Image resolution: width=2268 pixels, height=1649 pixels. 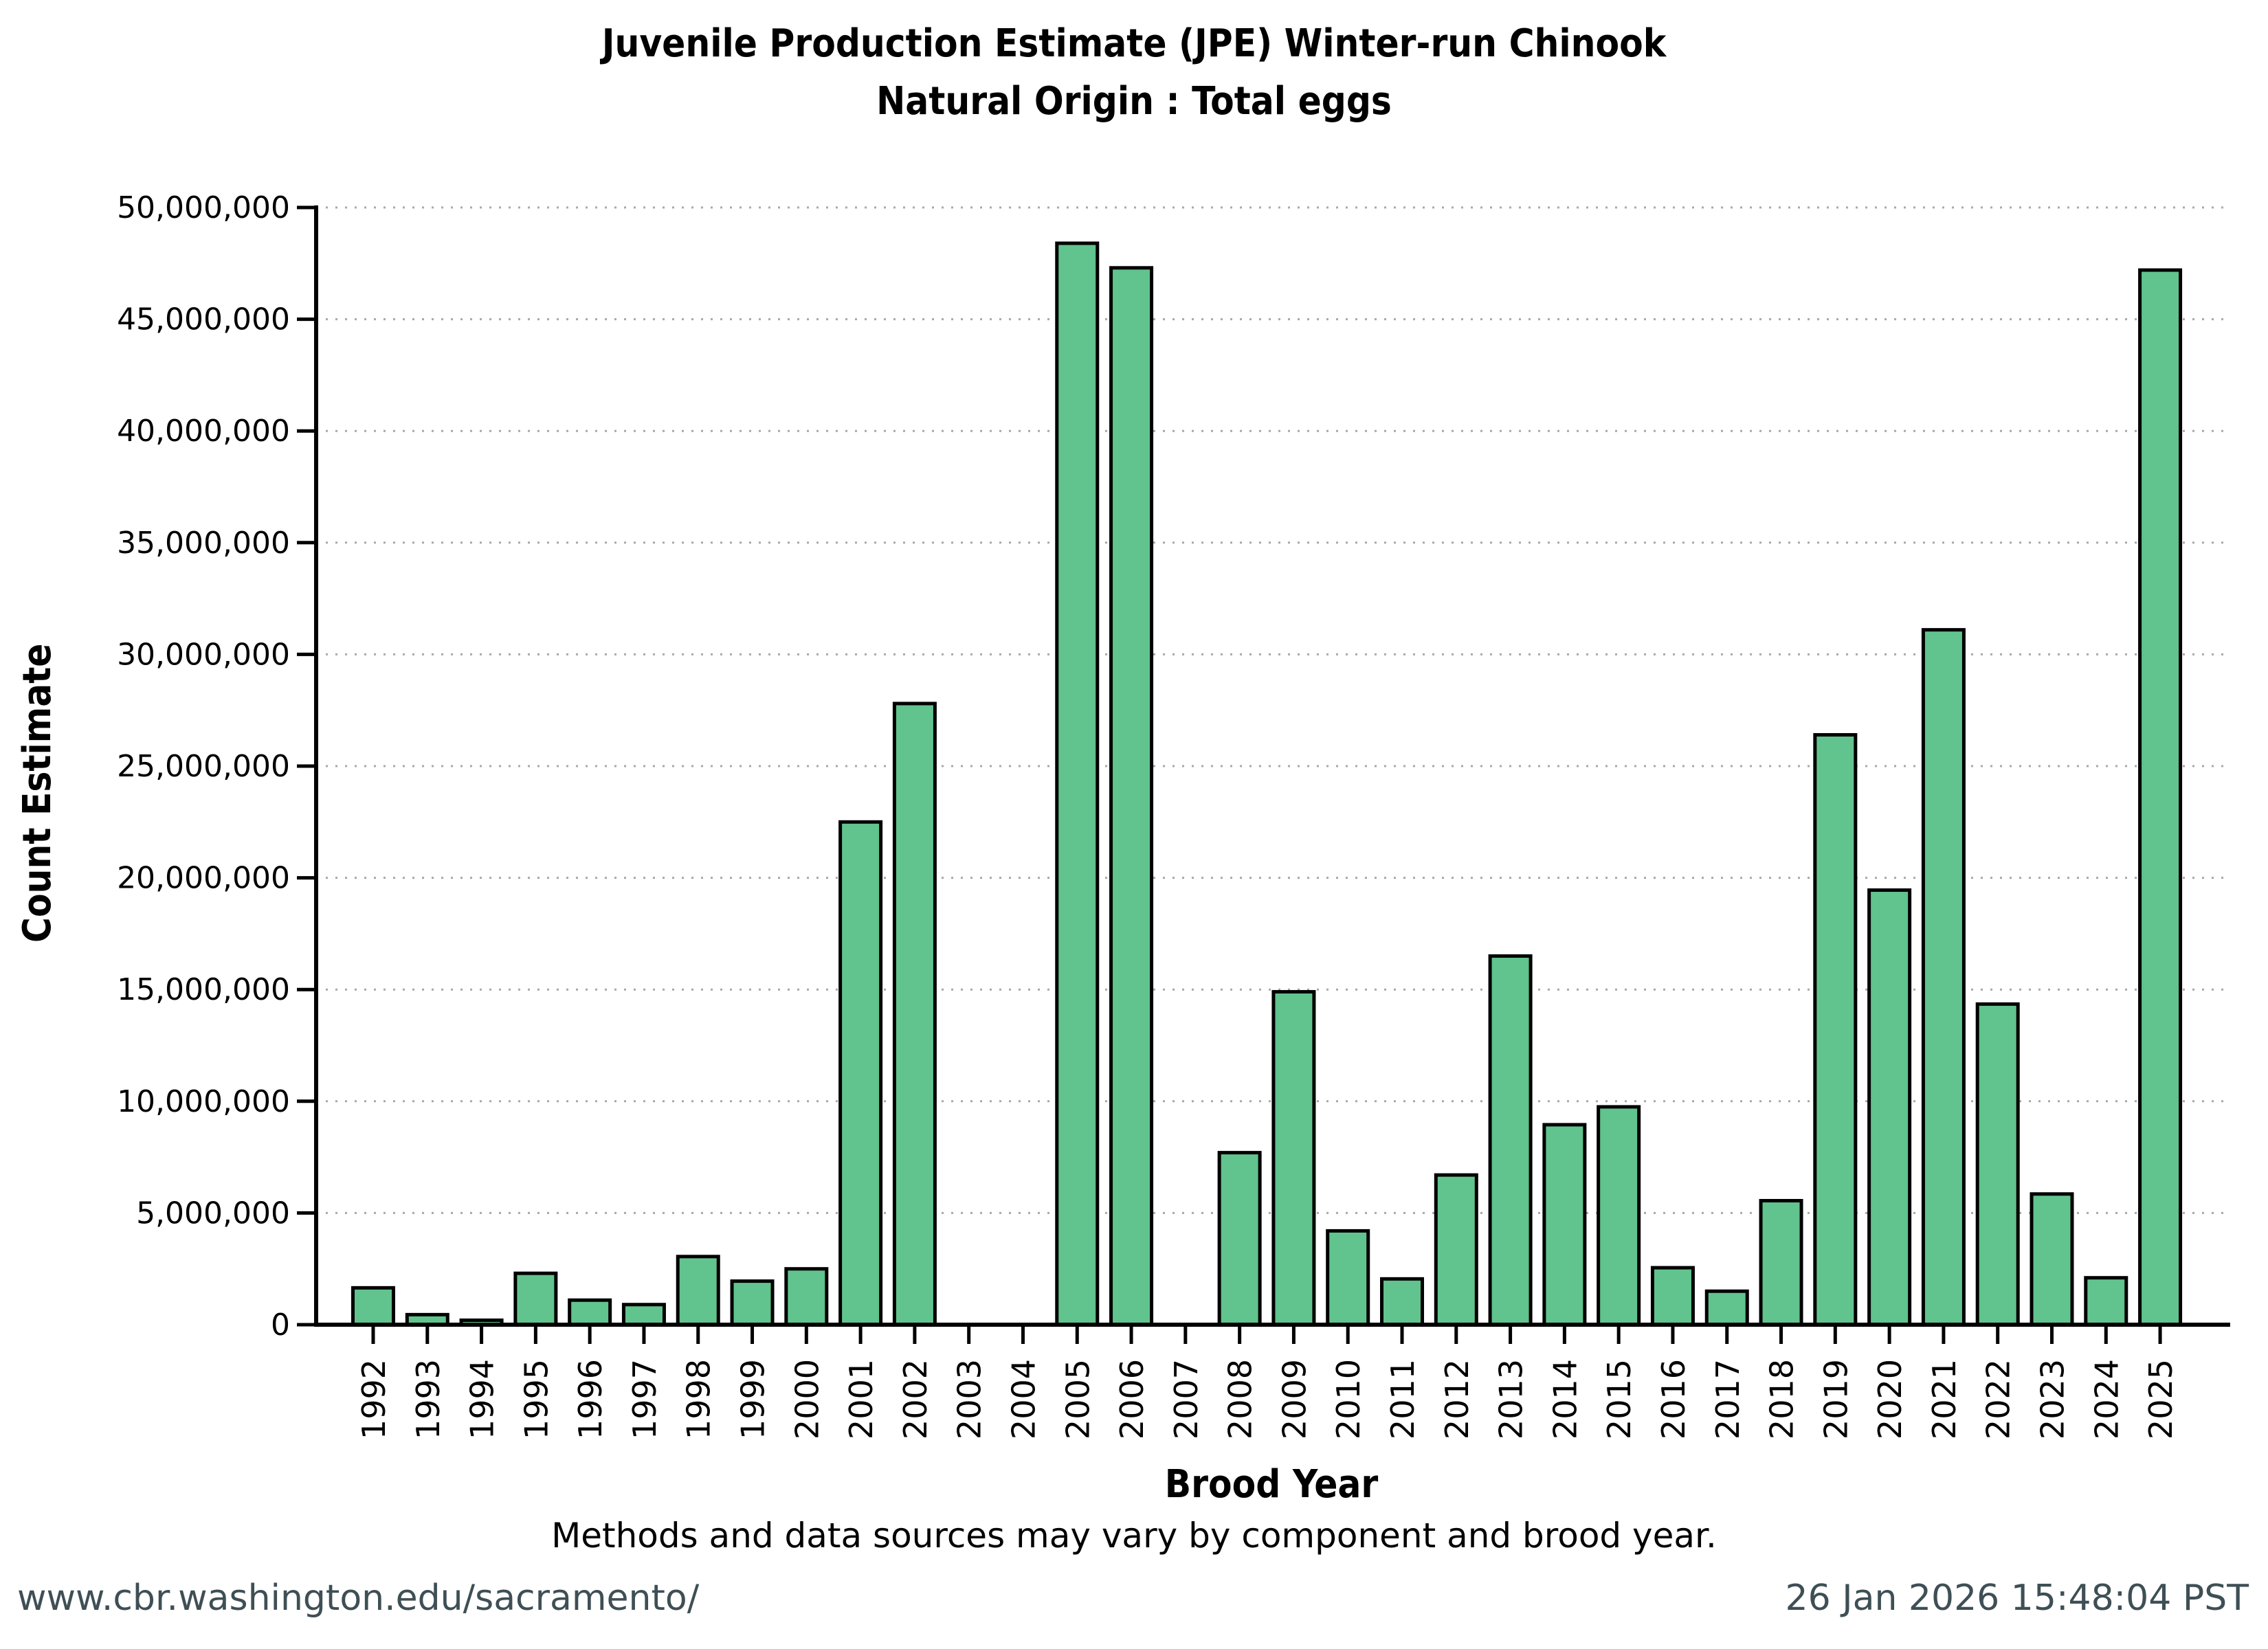 I want to click on y-tick-label: 50,000,000, so click(x=203, y=208).